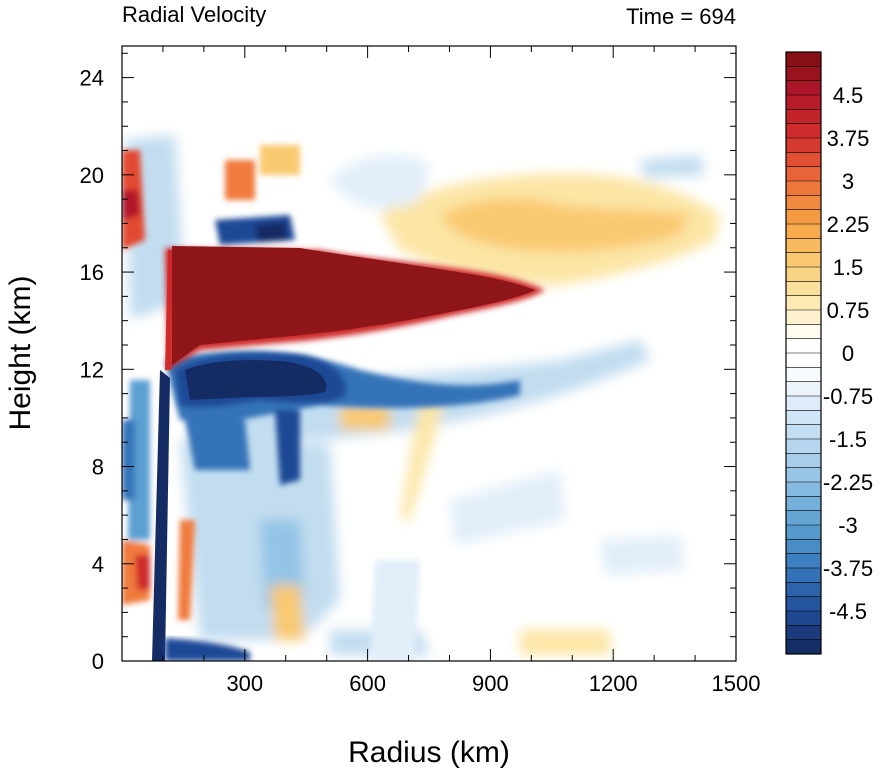 The height and width of the screenshot is (774, 895). What do you see at coordinates (848, 181) in the screenshot?
I see `colorbar-label: 3` at bounding box center [848, 181].